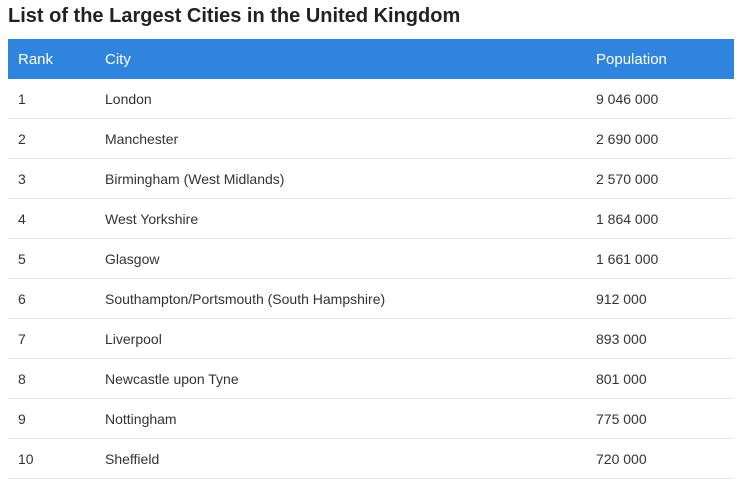  I want to click on table-row: 5 Glasgow 1 661 000, so click(371, 258).